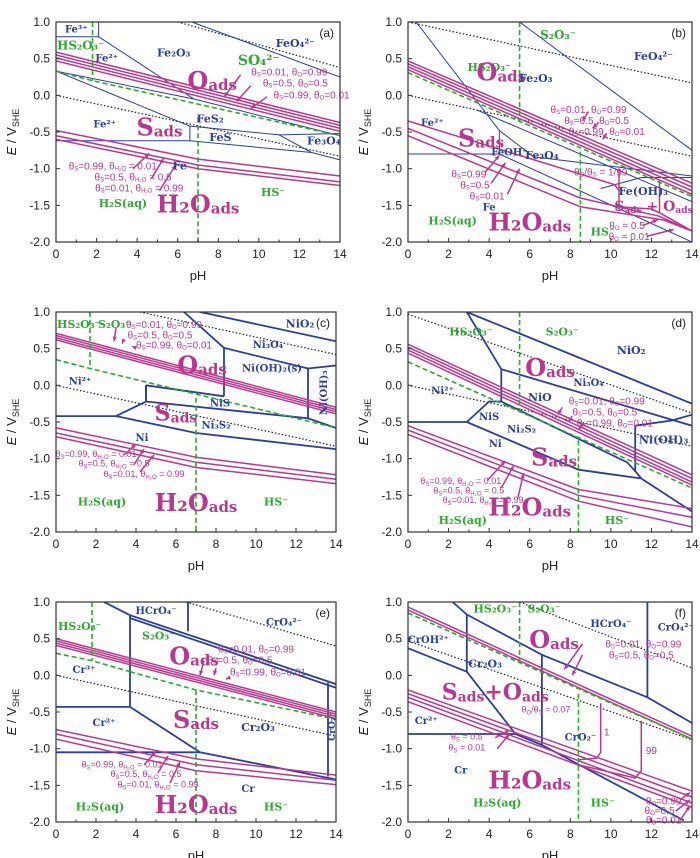 Image resolution: width=700 pixels, height=858 pixels. Describe the element at coordinates (475, 185) in the screenshot. I see `region-label-b-20: θS​=0.5` at that location.